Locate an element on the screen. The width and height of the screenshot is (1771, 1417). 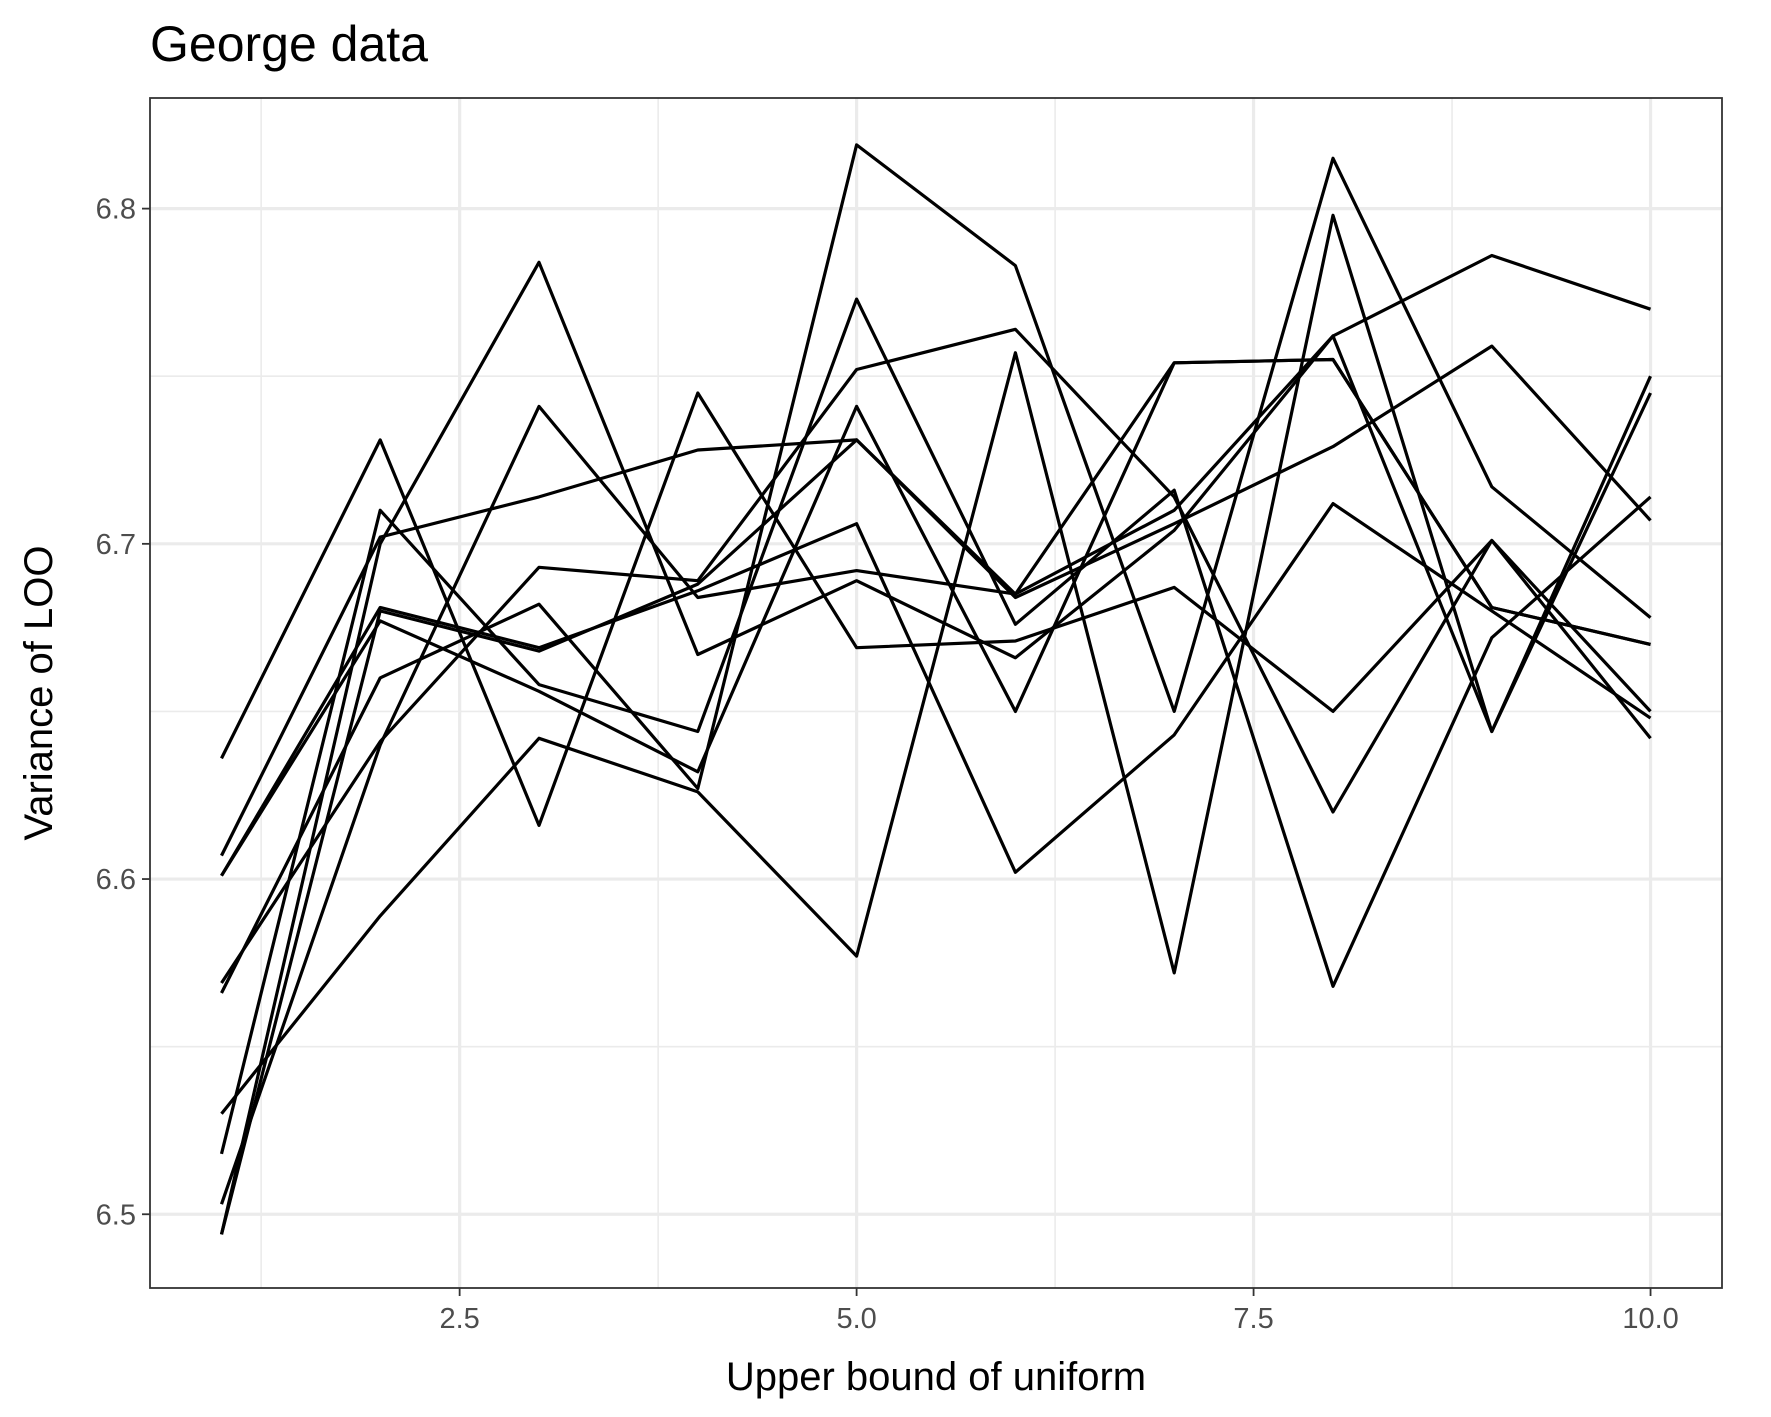
y-tick-label: 6.6 is located at coordinates (116, 880).